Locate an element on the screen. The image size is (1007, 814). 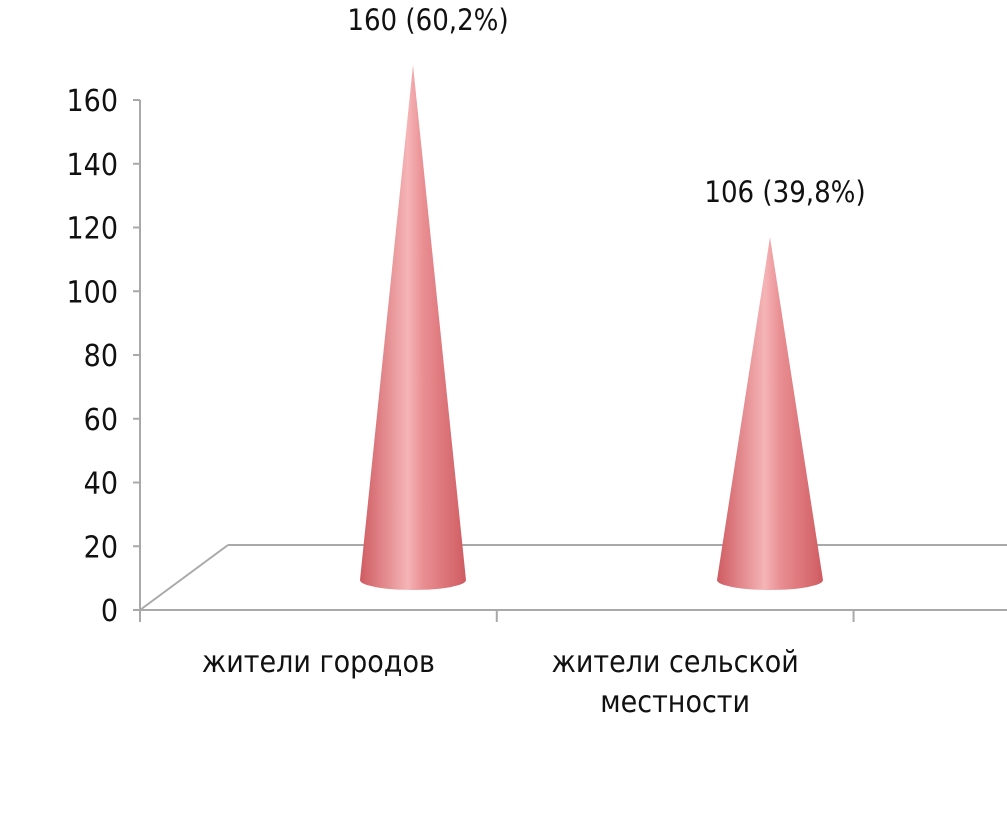
y-tick-label: 40 is located at coordinates (101, 484).